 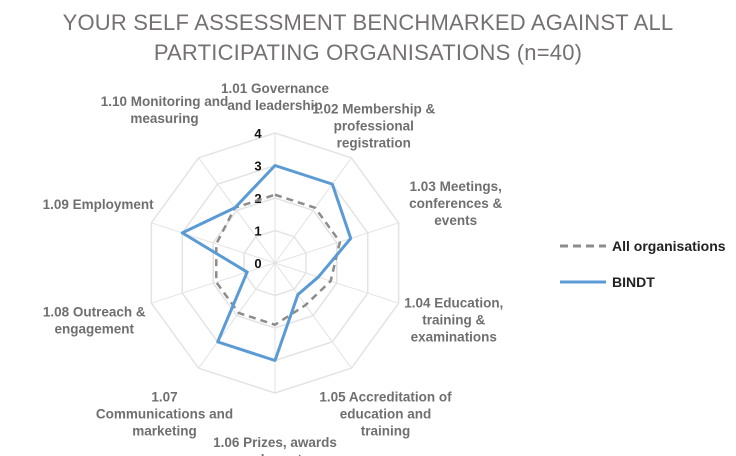 I want to click on category-label-line: Communications and, so click(x=164, y=414).